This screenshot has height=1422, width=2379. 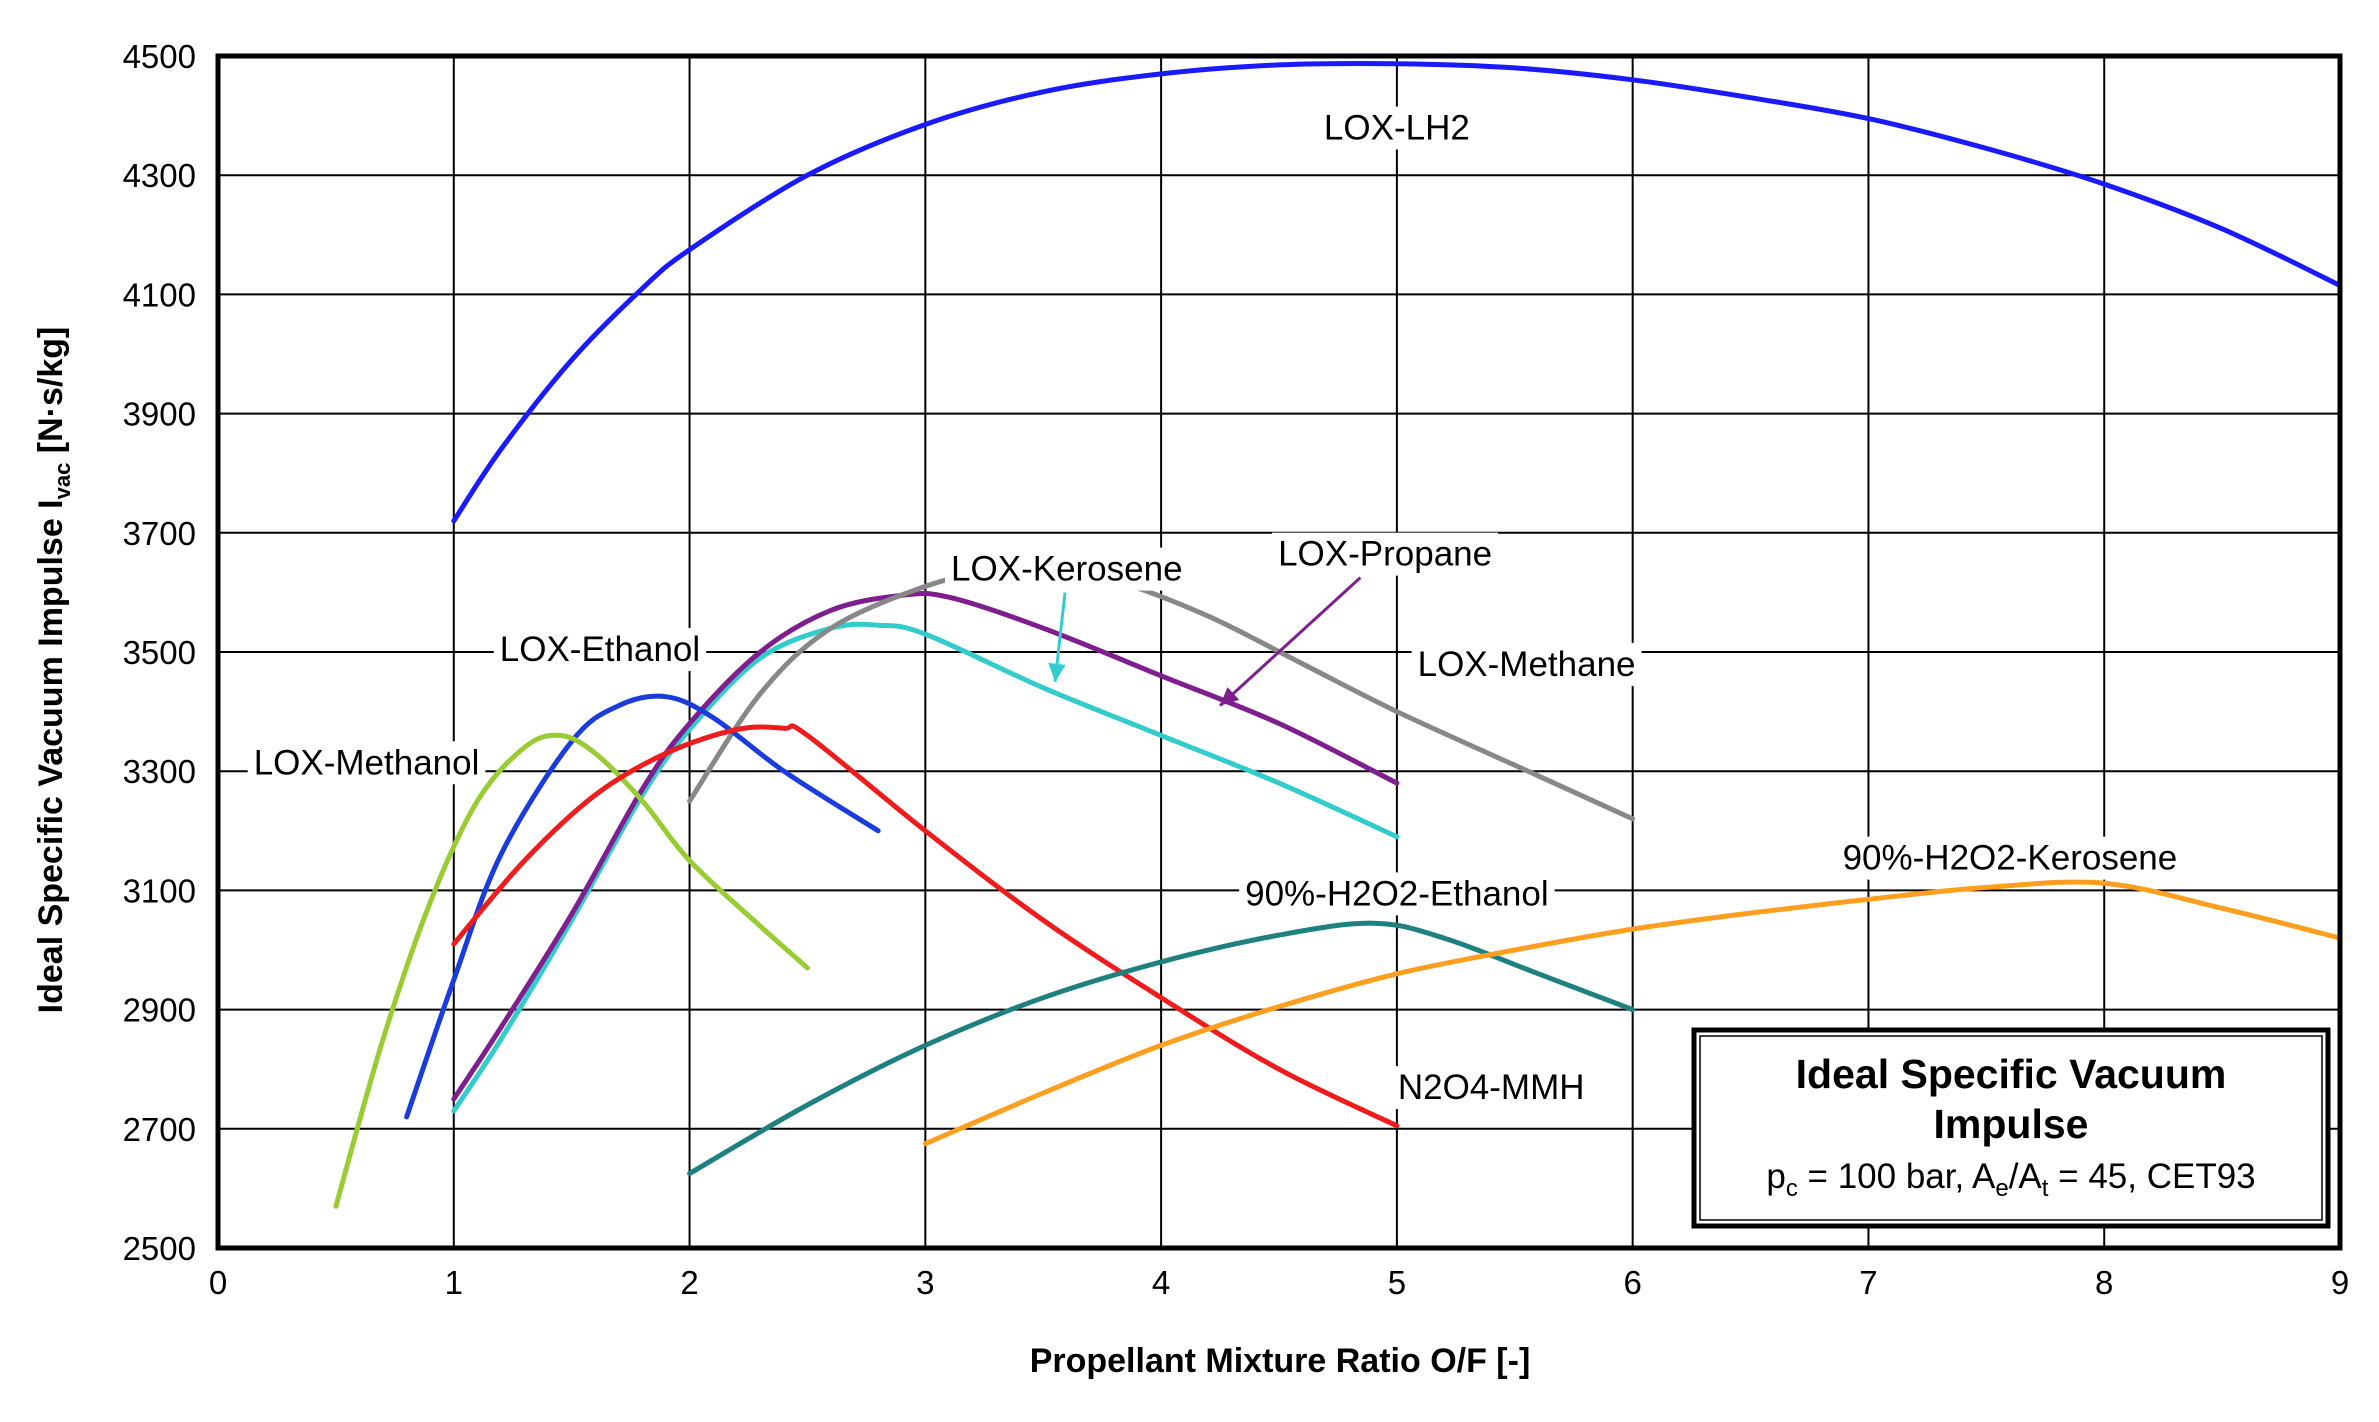 What do you see at coordinates (159, 533) in the screenshot?
I see `y-tick-label: 3700` at bounding box center [159, 533].